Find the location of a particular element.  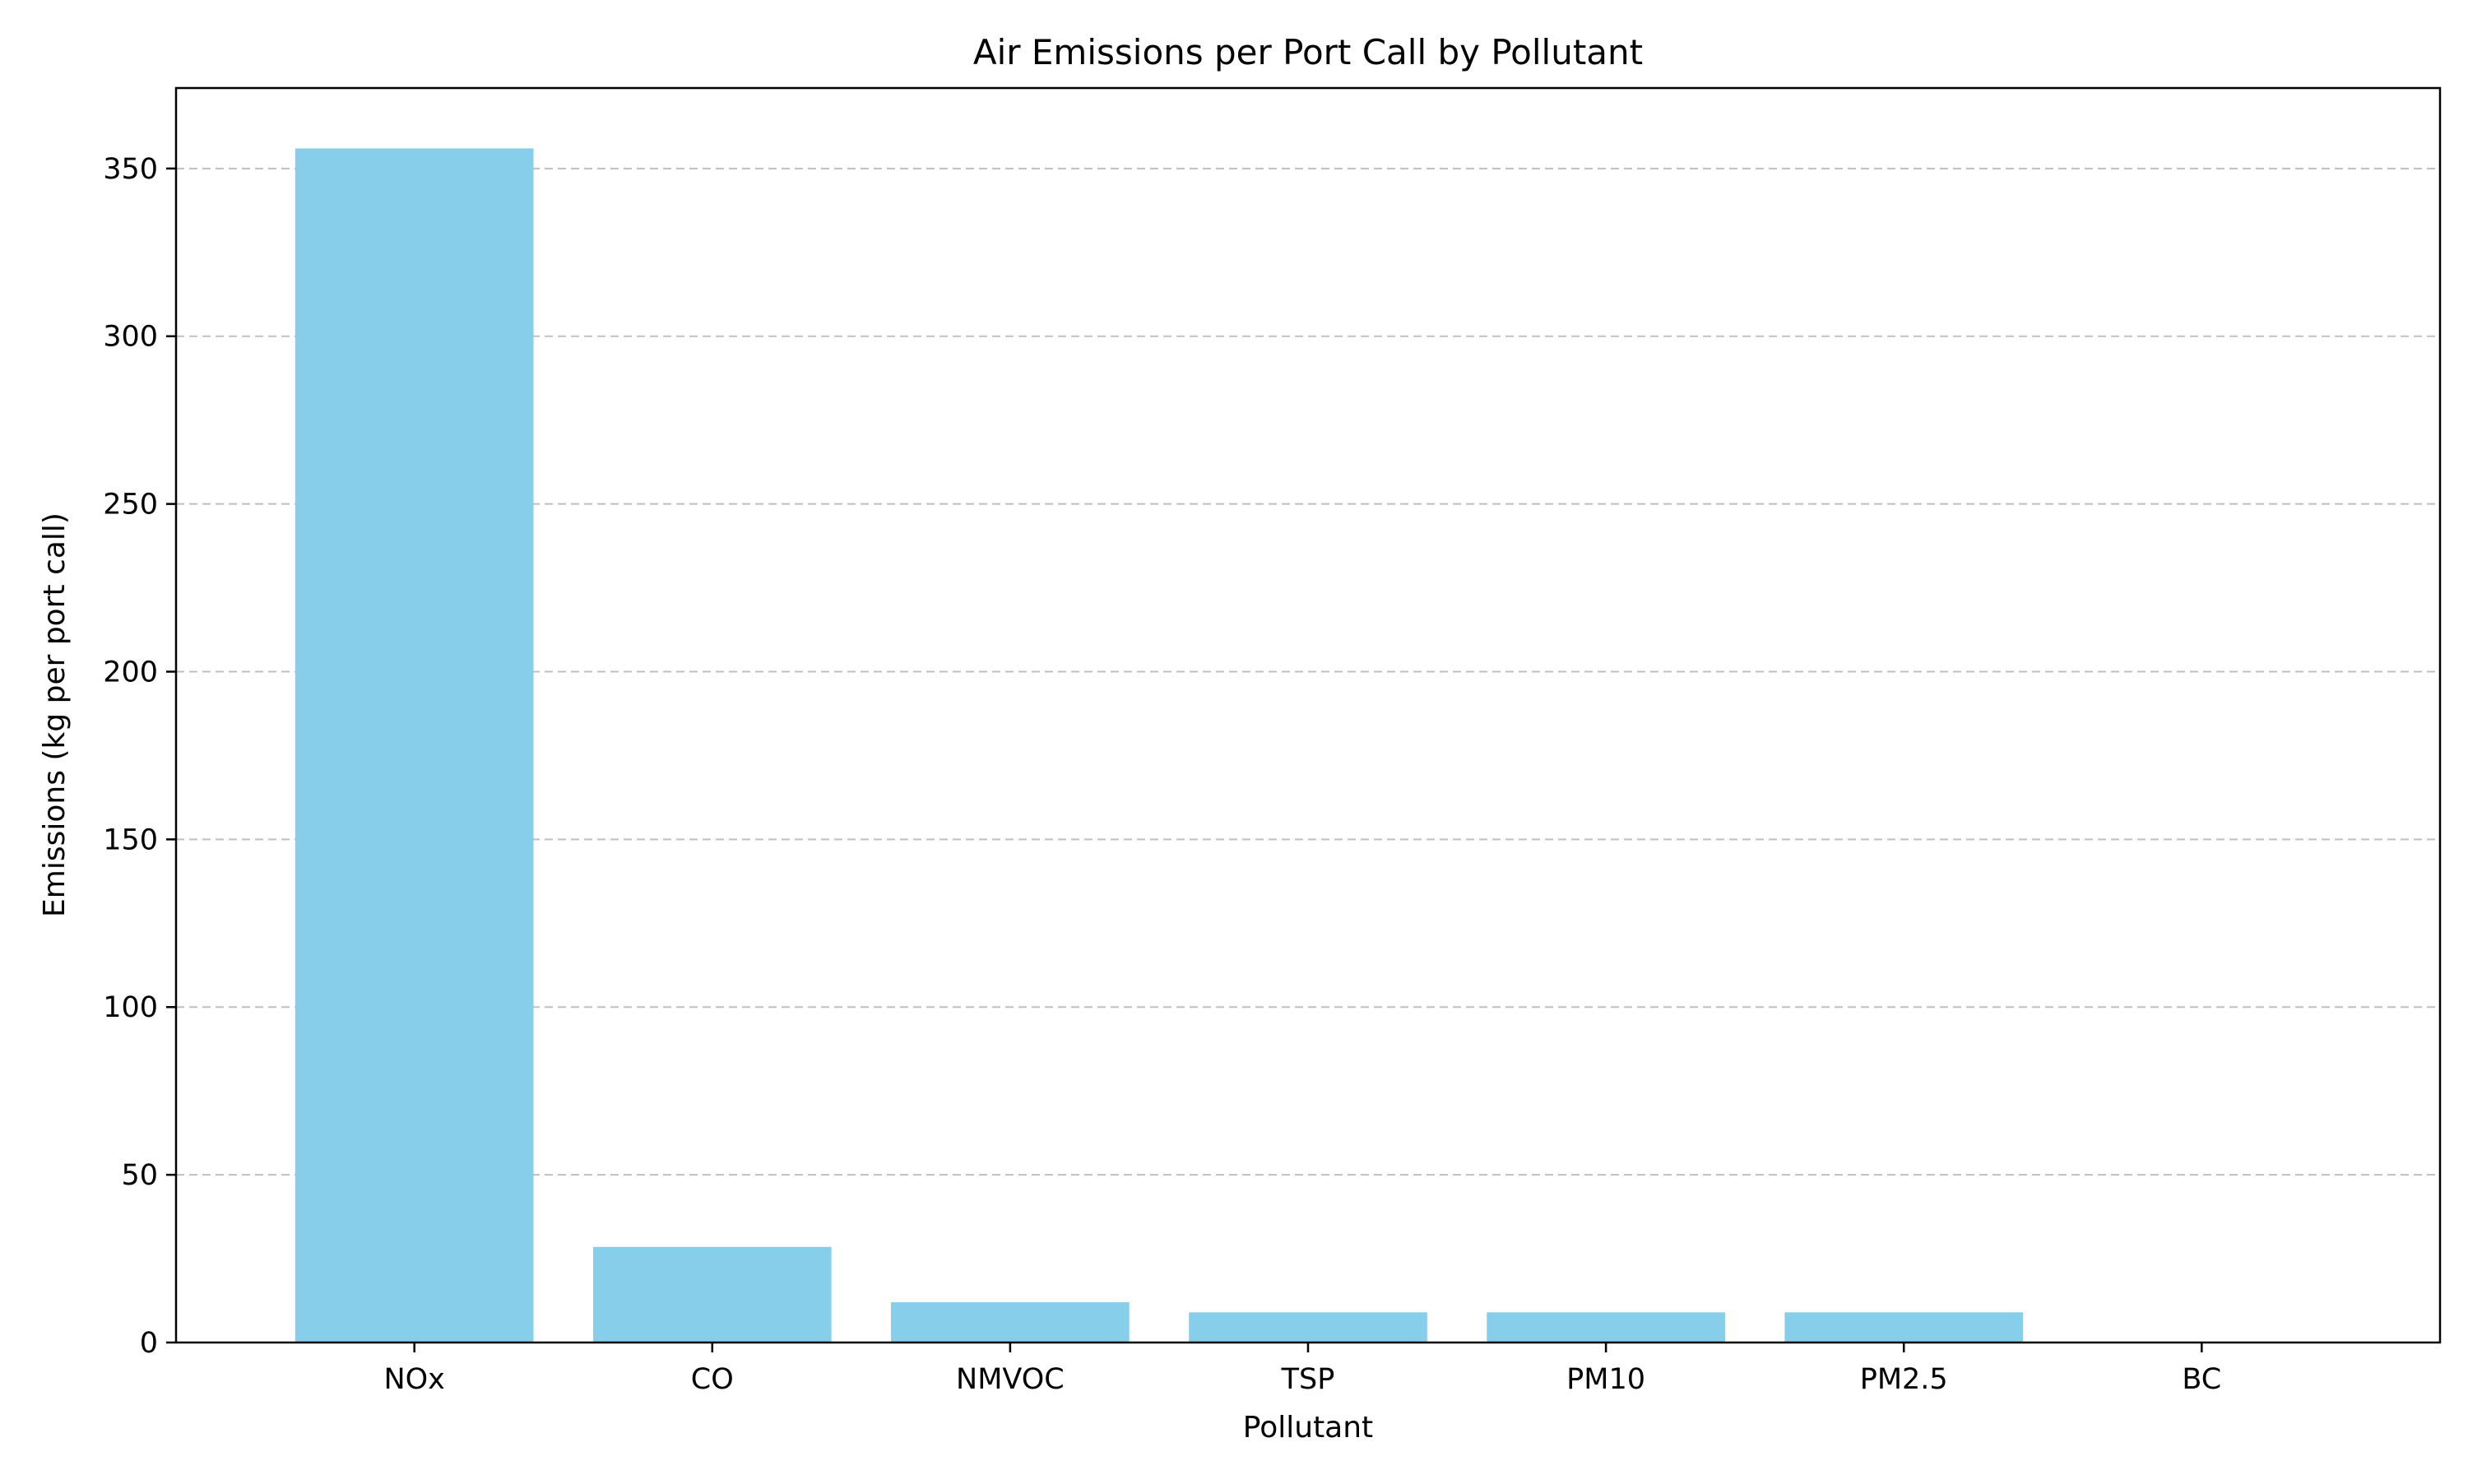

x-tick-label: NMVOC is located at coordinates (1010, 1379).